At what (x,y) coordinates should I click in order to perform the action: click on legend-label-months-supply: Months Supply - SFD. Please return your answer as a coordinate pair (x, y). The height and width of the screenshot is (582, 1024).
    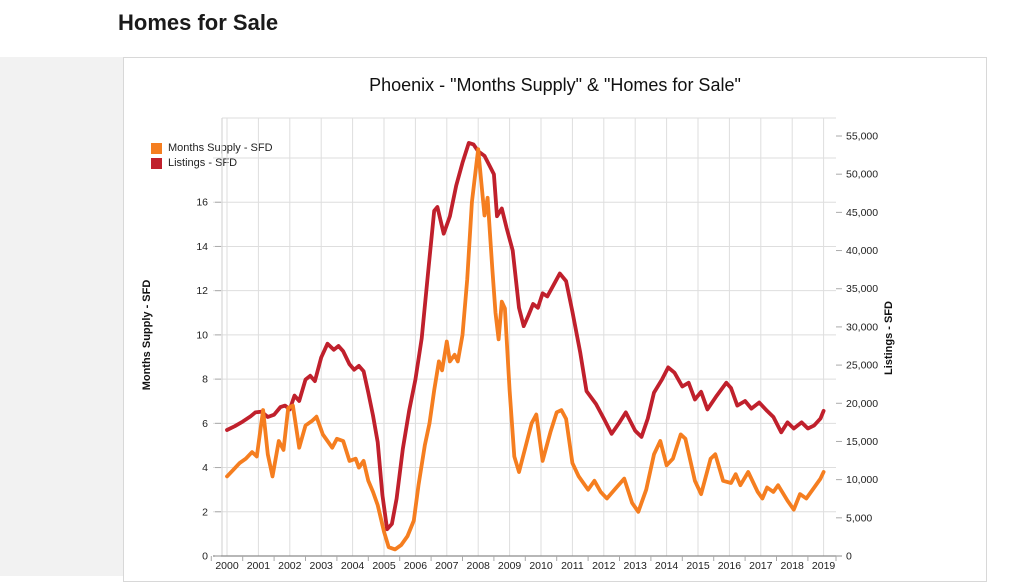
    Looking at the image, I should click on (220, 148).